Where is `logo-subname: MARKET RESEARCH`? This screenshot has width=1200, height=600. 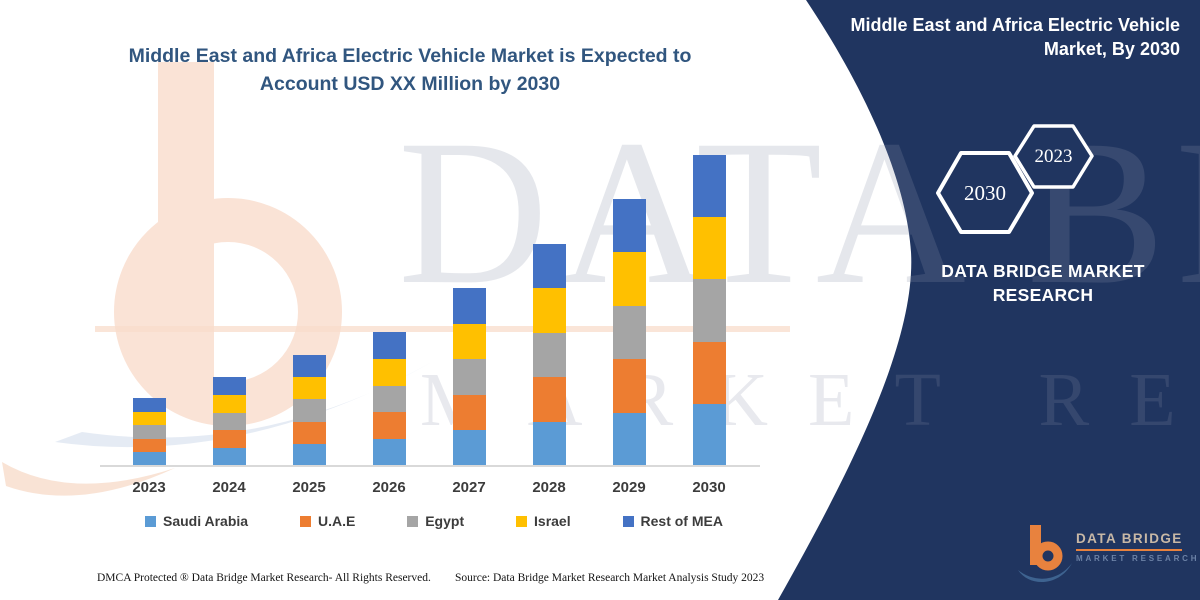 logo-subname: MARKET RESEARCH is located at coordinates (1138, 558).